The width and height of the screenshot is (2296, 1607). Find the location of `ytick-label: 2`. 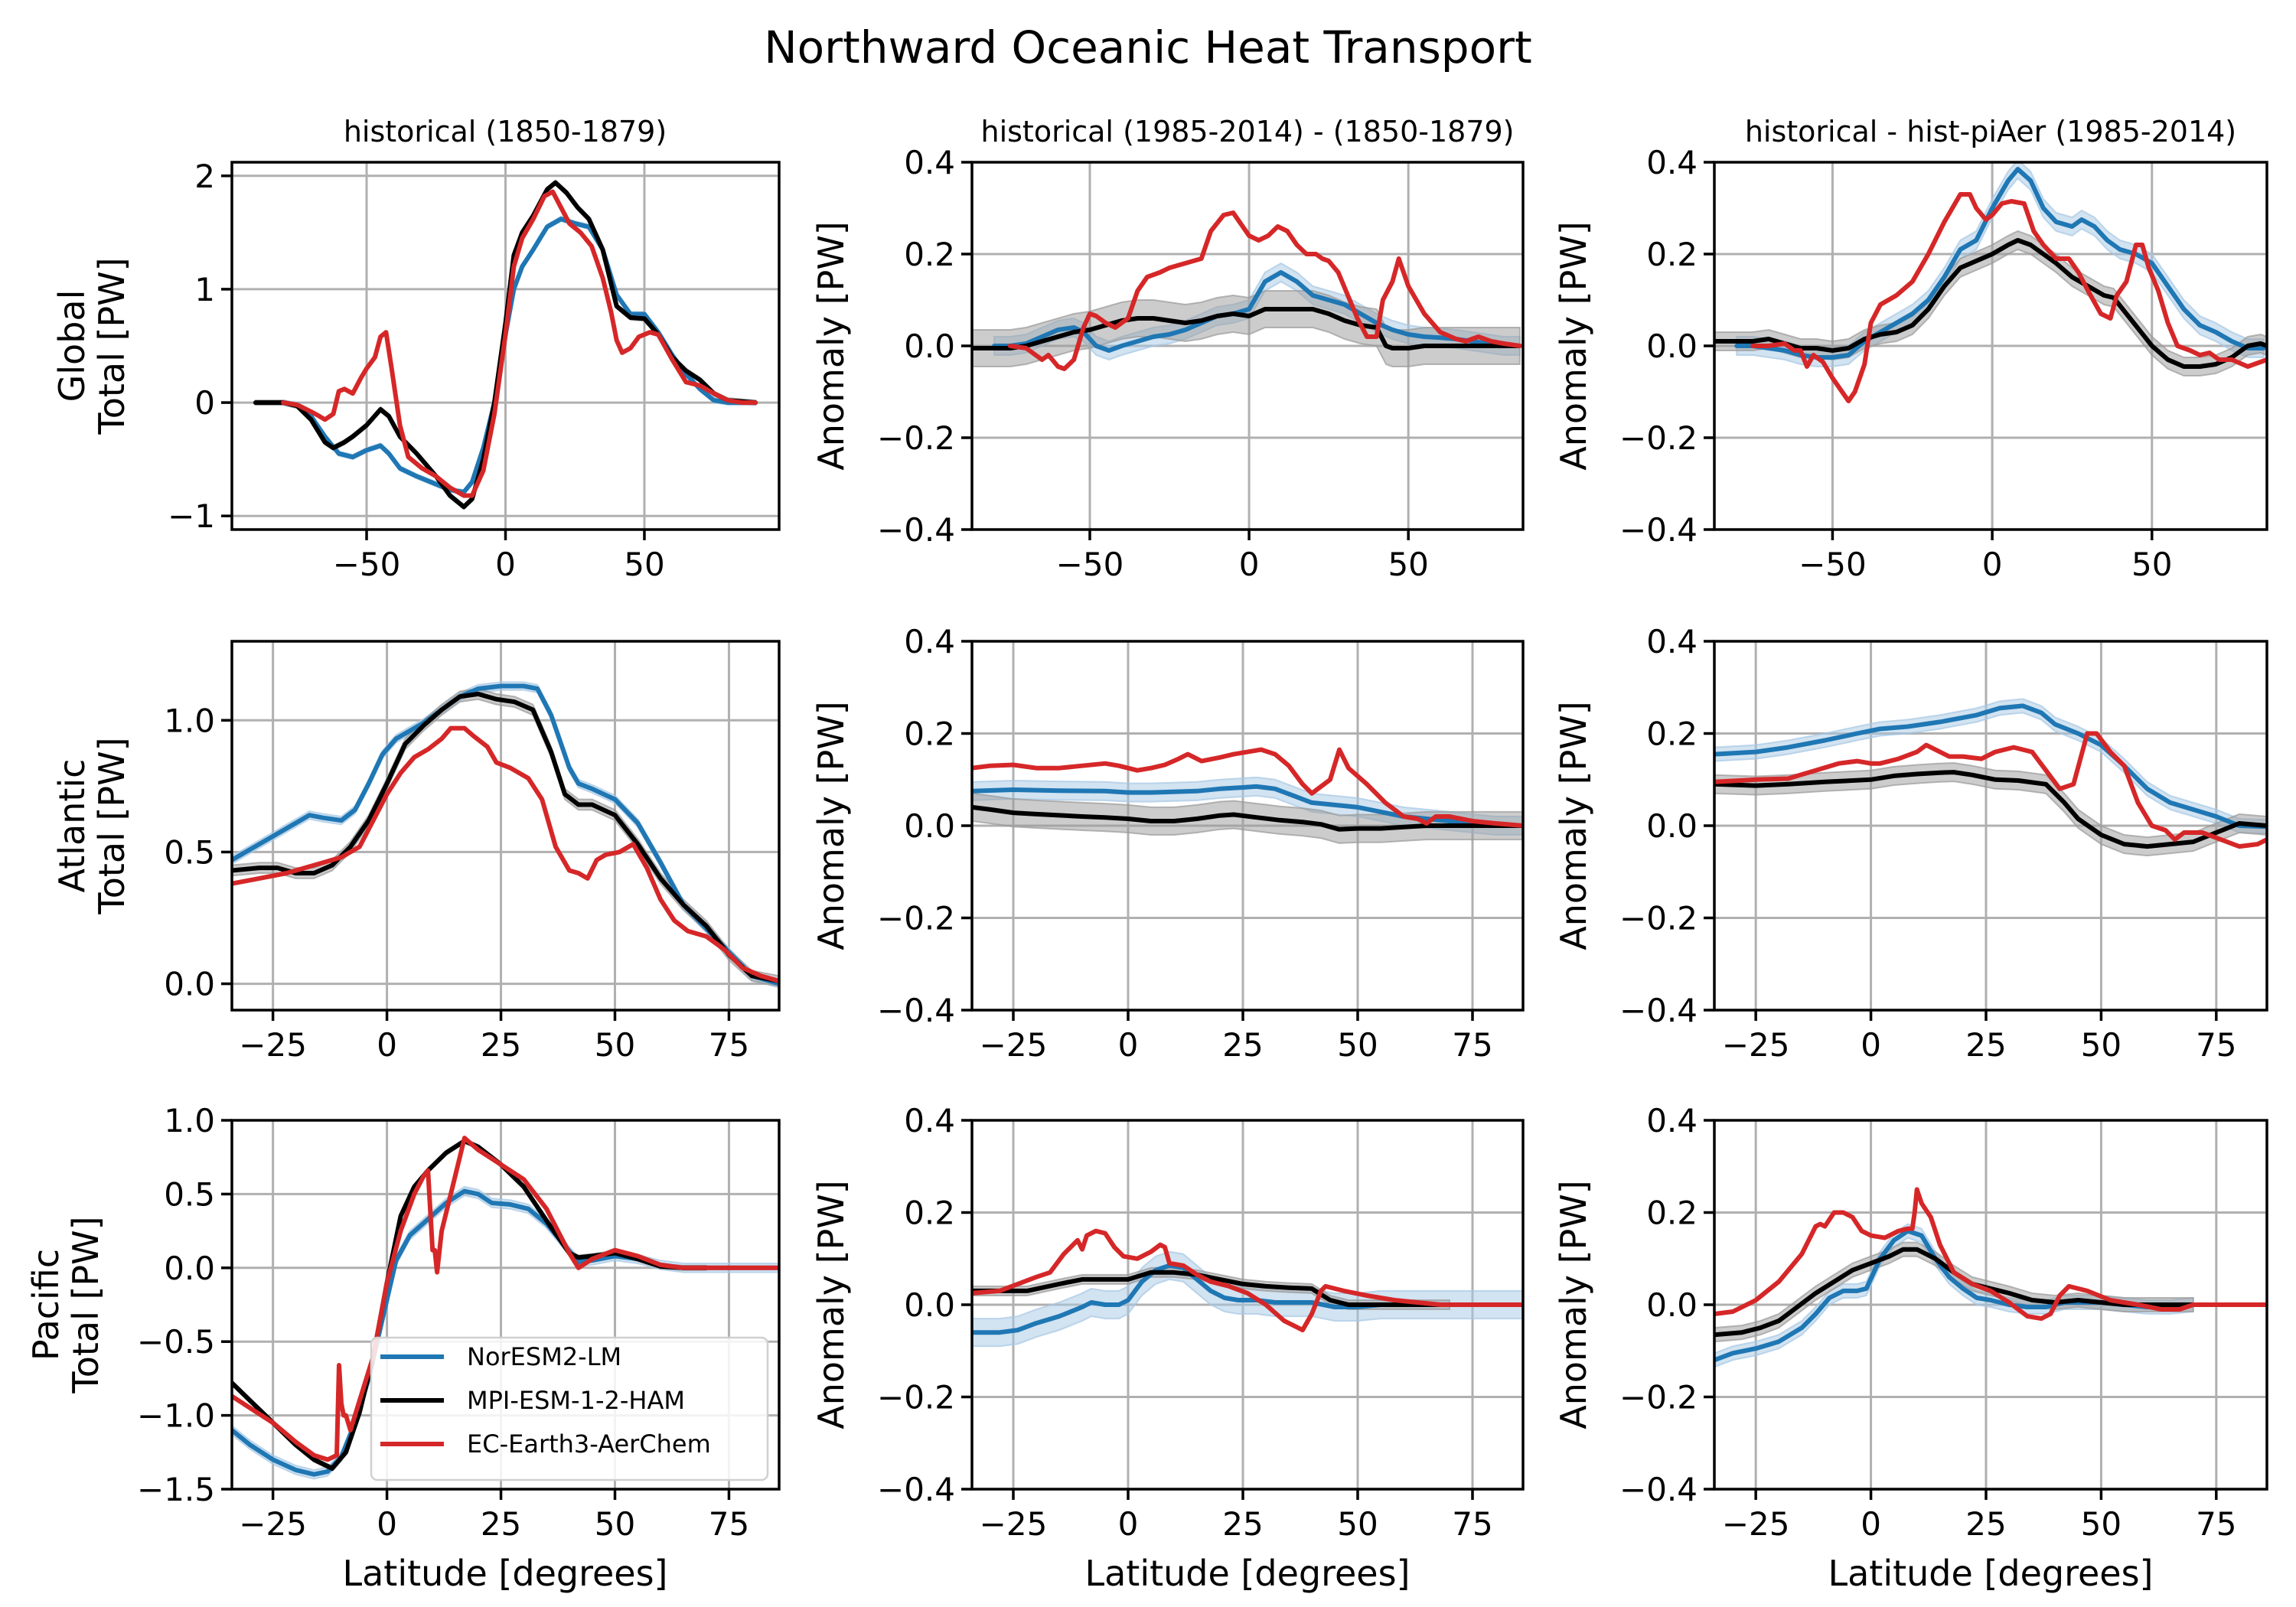

ytick-label: 2 is located at coordinates (204, 176).